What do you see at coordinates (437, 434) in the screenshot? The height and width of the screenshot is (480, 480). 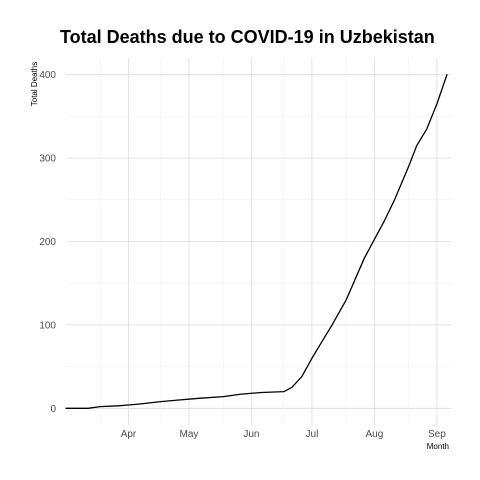 I see `x-tick-label: Sep` at bounding box center [437, 434].